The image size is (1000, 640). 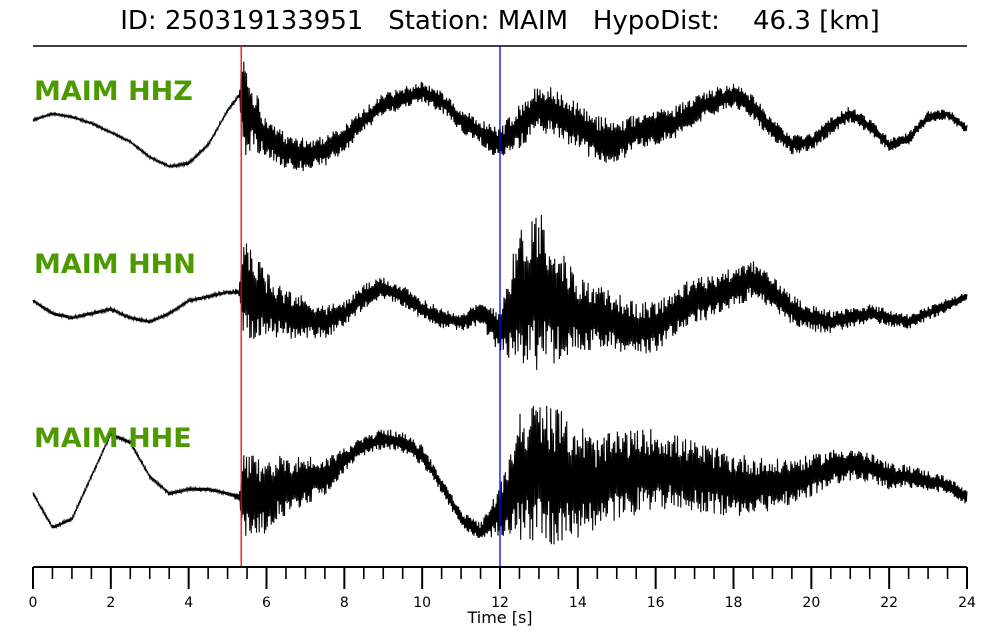 I want to click on trace-label-2: MAIM HHN, so click(x=115, y=264).